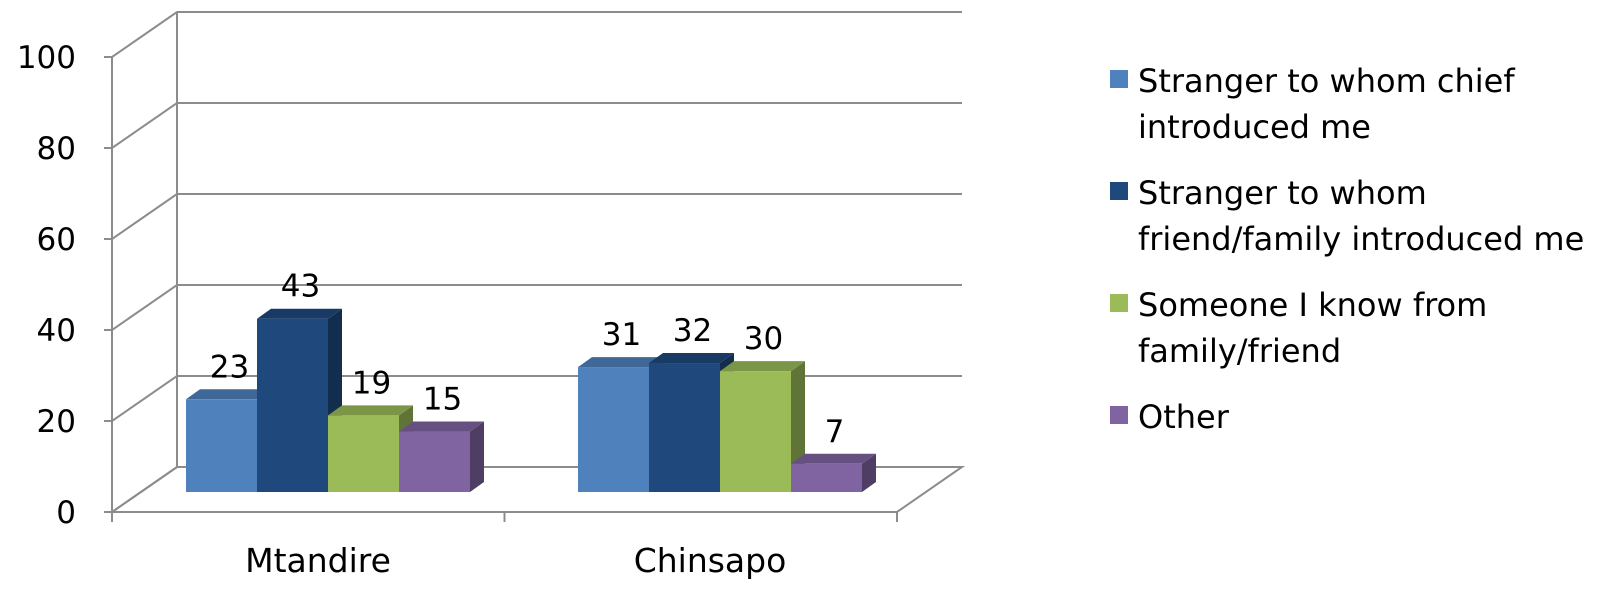  Describe the element at coordinates (371, 383) in the screenshot. I see `data-label: 19` at that location.